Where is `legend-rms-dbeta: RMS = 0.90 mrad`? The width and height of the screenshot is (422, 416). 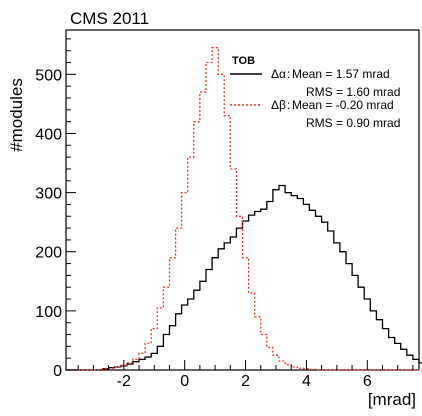
legend-rms-dbeta: RMS = 0.90 mrad is located at coordinates (353, 123).